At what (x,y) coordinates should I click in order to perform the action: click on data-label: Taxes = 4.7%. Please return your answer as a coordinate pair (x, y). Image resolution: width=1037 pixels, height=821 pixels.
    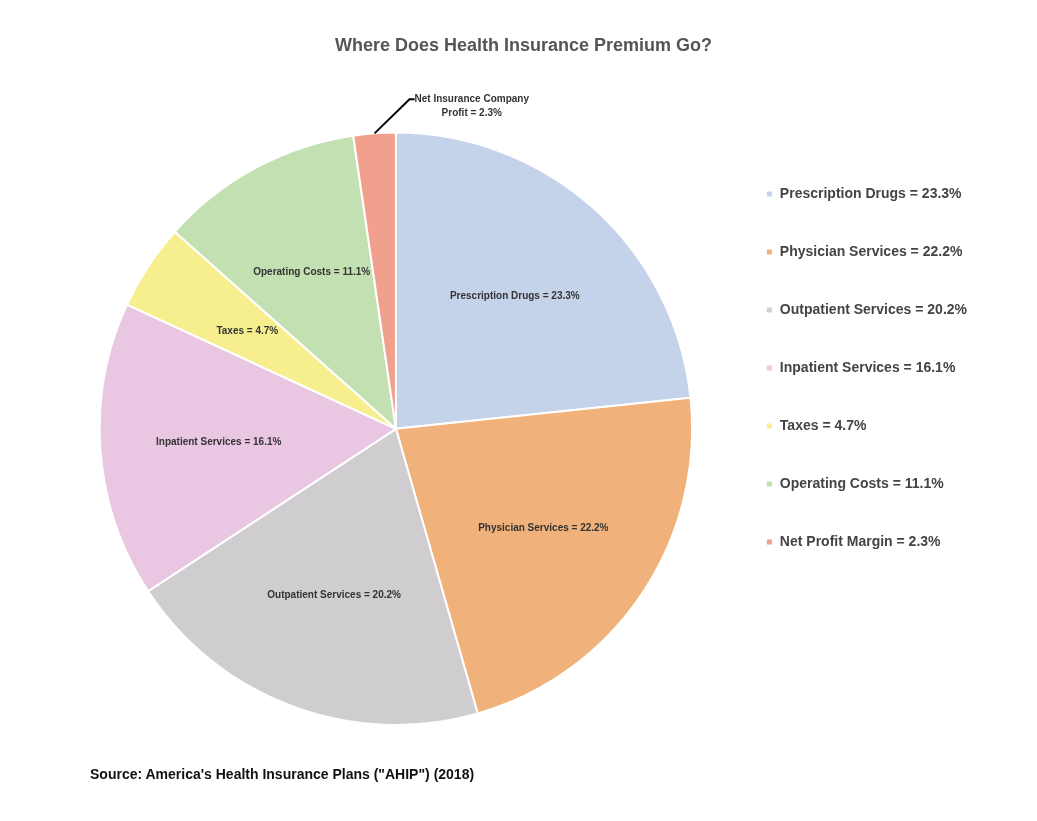
    Looking at the image, I should click on (247, 331).